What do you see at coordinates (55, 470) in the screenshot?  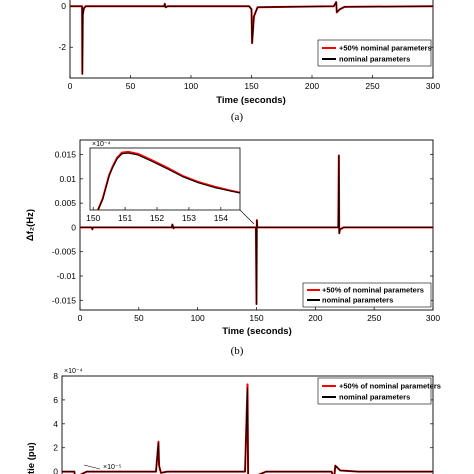 I see `panel-c-y-tick-label: 0` at bounding box center [55, 470].